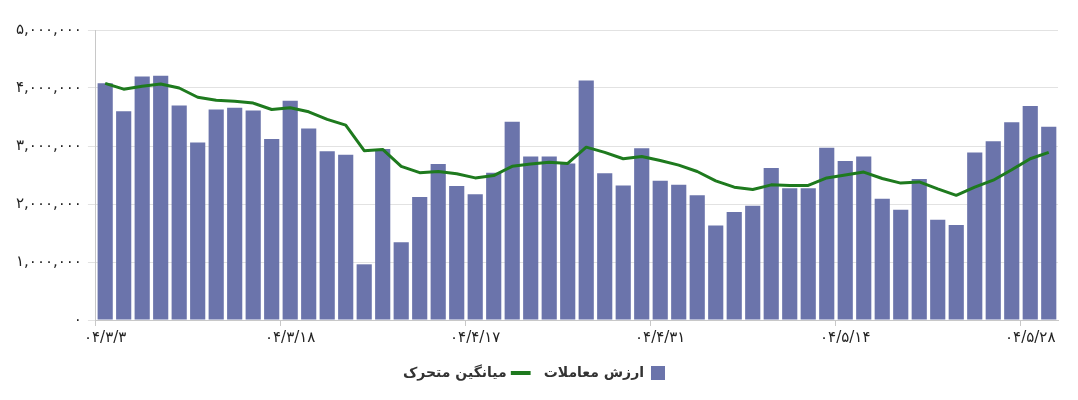 This screenshot has width=1078, height=400. Describe the element at coordinates (1030, 336) in the screenshot. I see `x-tick-label: ۰۴/۵/۲۸` at that location.